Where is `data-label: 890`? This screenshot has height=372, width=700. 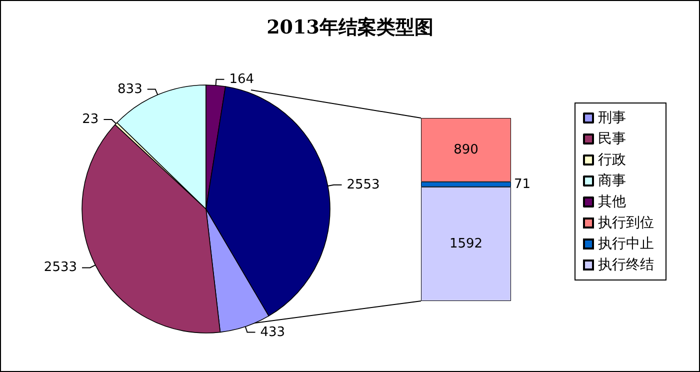 data-label: 890 is located at coordinates (466, 150).